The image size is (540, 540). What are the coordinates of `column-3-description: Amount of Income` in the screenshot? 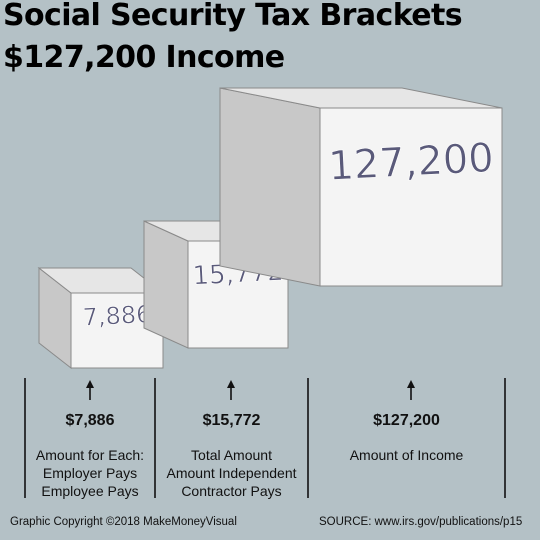 It's located at (406, 455).